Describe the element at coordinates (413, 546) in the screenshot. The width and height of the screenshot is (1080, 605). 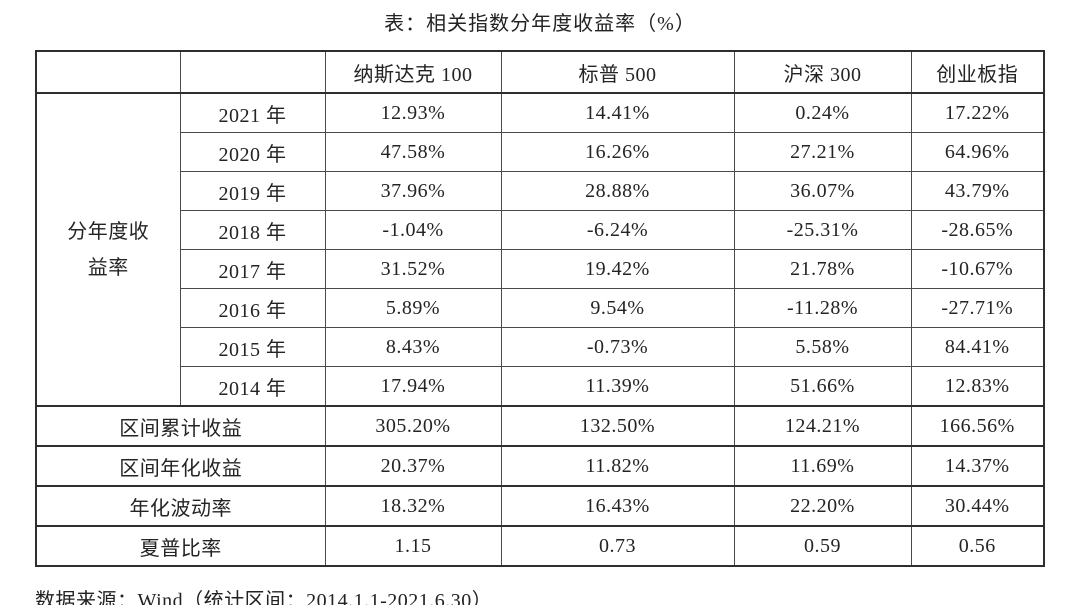
I see `value-cell: 1.15` at that location.